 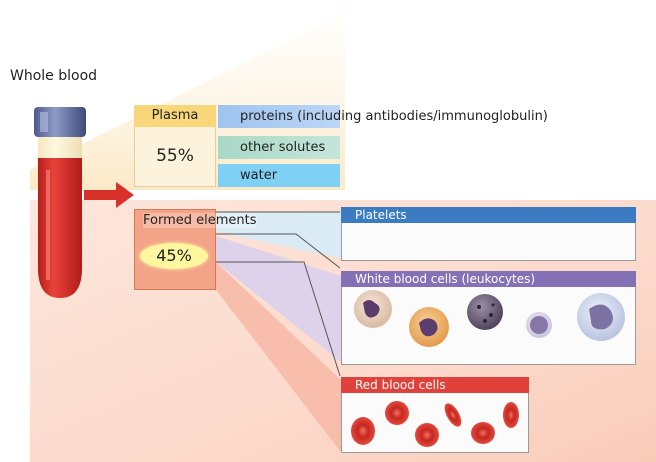 What do you see at coordinates (278, 319) in the screenshot?
I see `rbc-connector` at bounding box center [278, 319].